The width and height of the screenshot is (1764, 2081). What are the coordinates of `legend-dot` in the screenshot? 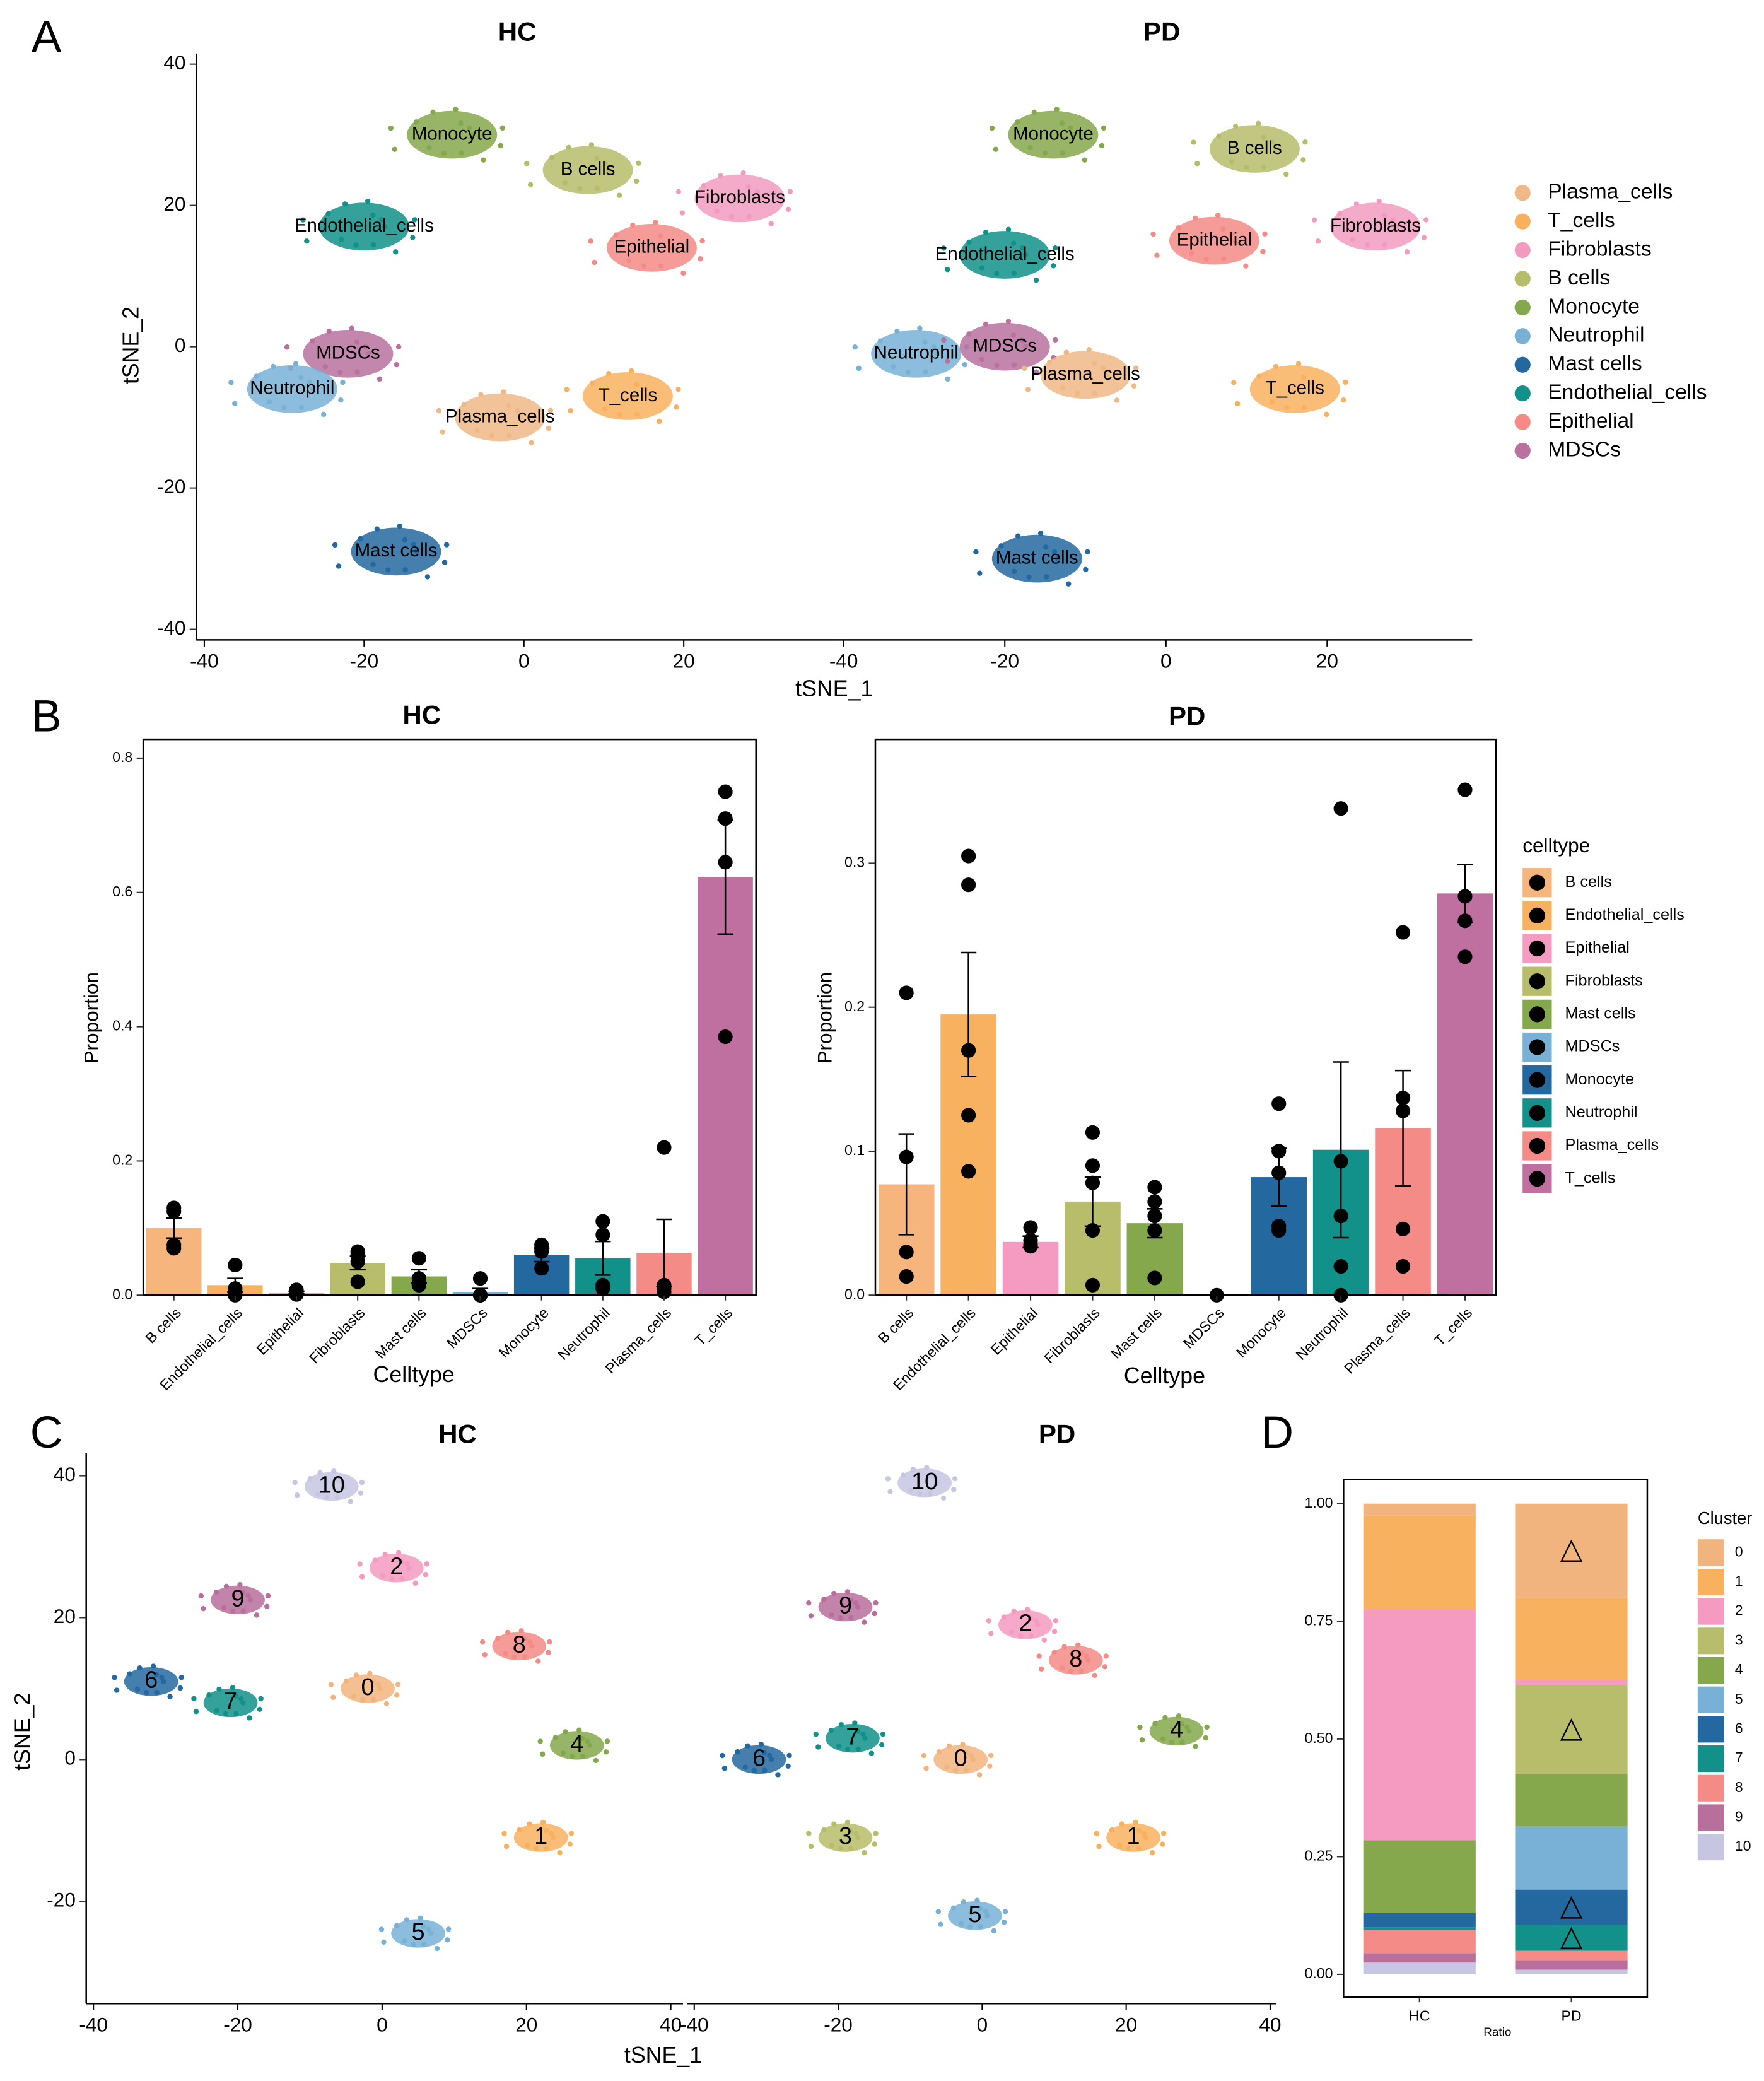 It's located at (1537, 1014).